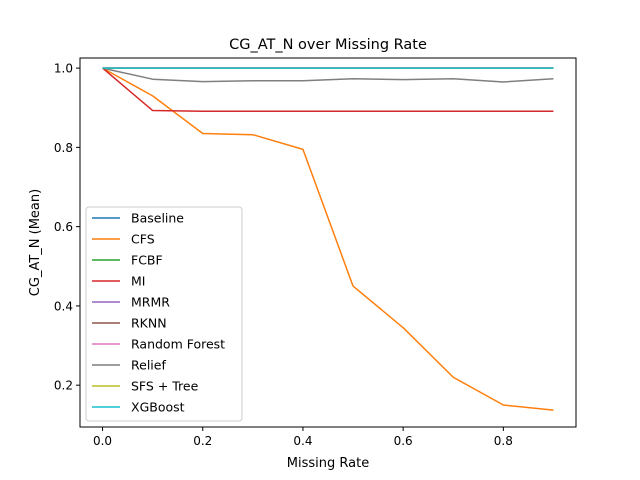 The width and height of the screenshot is (640, 480). What do you see at coordinates (147, 260) in the screenshot?
I see `legend-label-fcbf: FCBF` at bounding box center [147, 260].